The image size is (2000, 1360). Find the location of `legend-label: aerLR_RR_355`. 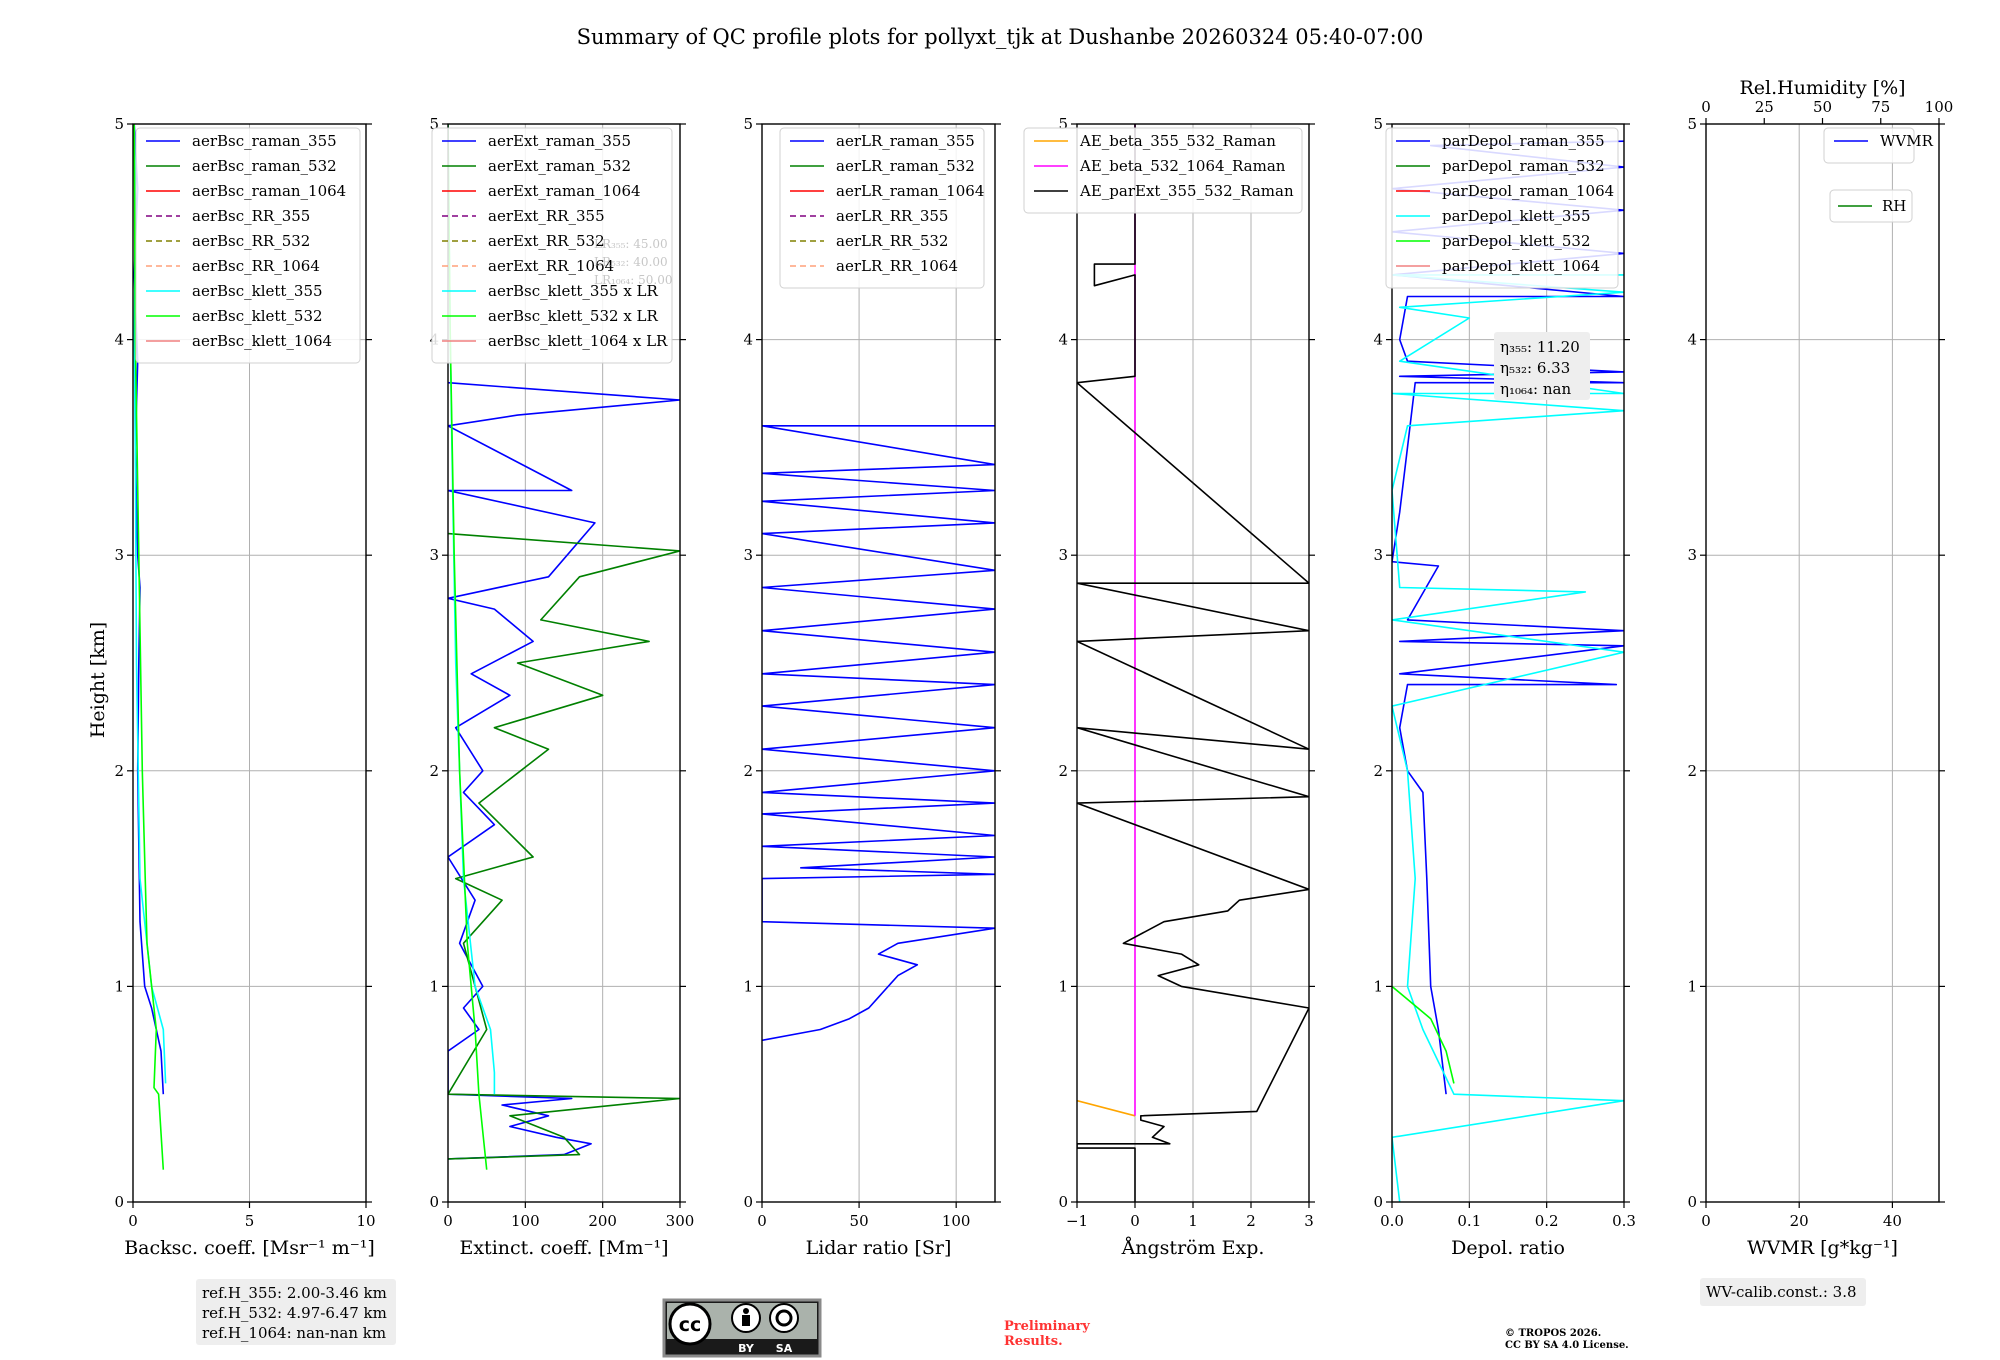

legend-label: aerLR_RR_355 is located at coordinates (892, 216).